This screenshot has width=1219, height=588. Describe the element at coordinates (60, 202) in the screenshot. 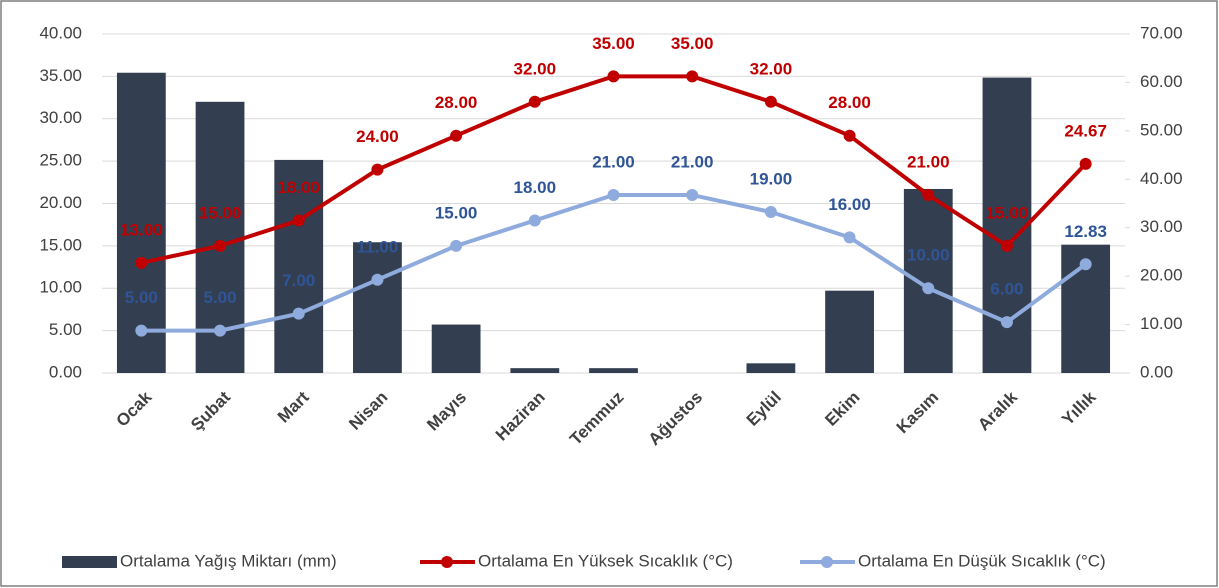

I see `y-tick-label: 20.00` at that location.